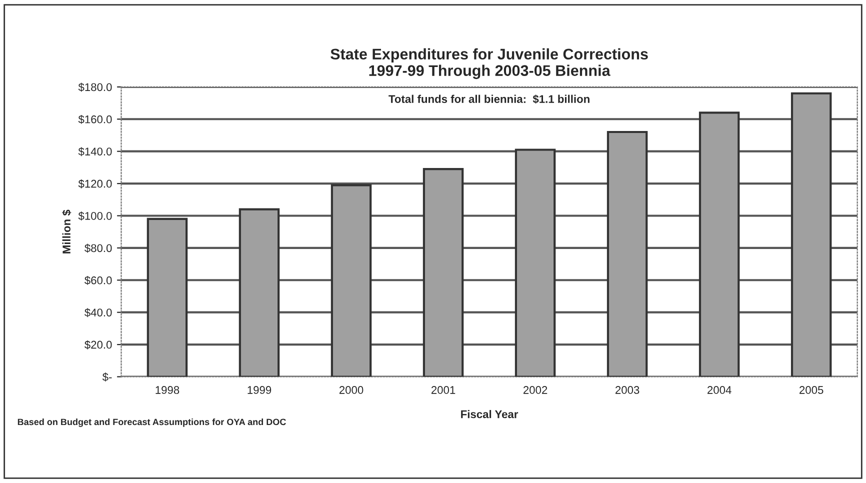 Image resolution: width=866 pixels, height=483 pixels. What do you see at coordinates (489, 414) in the screenshot?
I see `x-axis-title: Fiscal Year` at bounding box center [489, 414].